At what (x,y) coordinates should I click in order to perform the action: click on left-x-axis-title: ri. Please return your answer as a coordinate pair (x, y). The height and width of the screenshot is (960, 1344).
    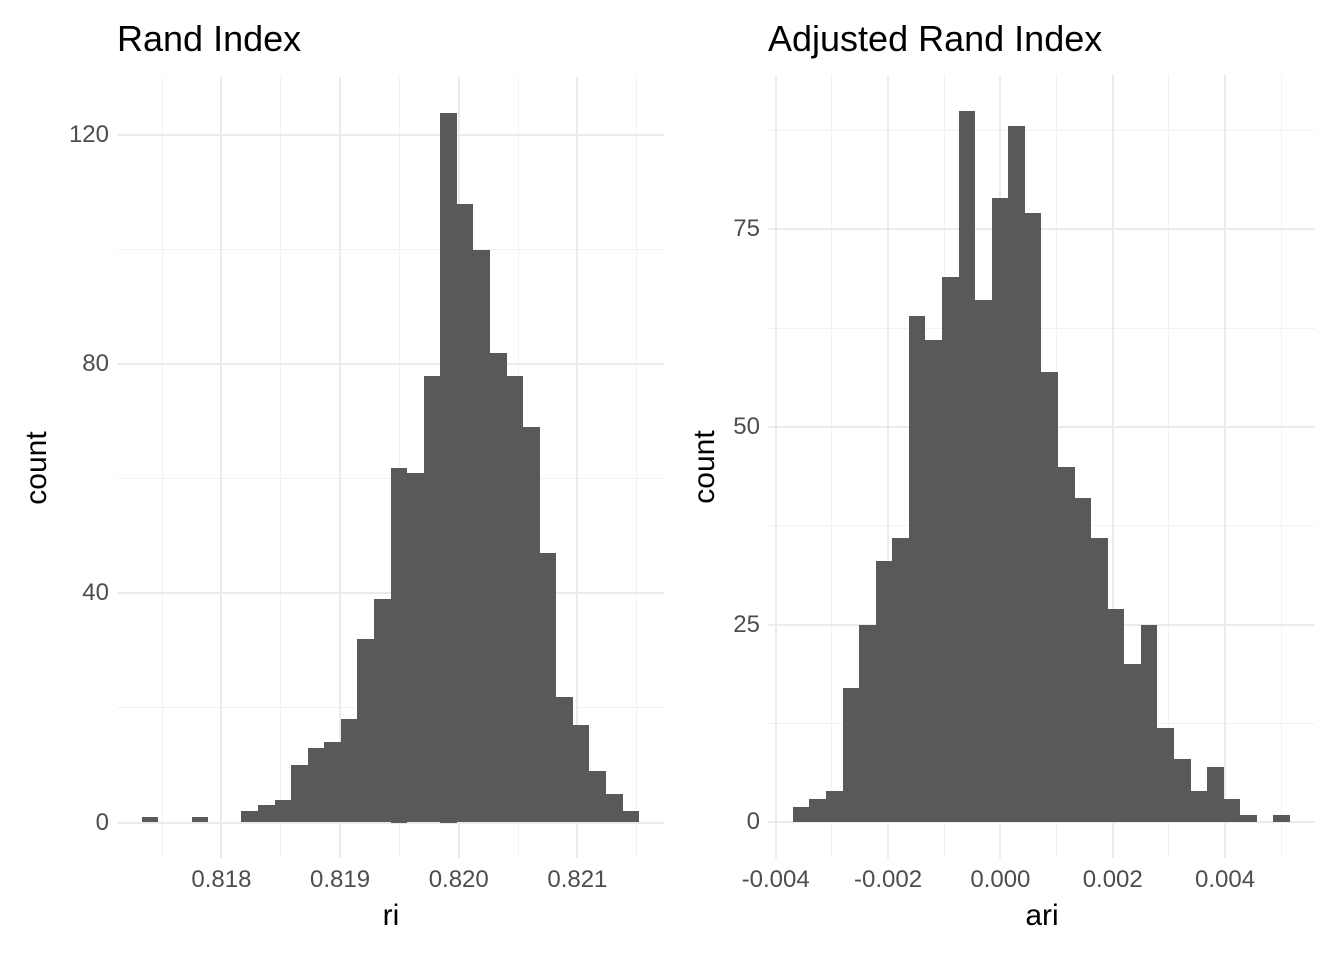
    Looking at the image, I should click on (391, 915).